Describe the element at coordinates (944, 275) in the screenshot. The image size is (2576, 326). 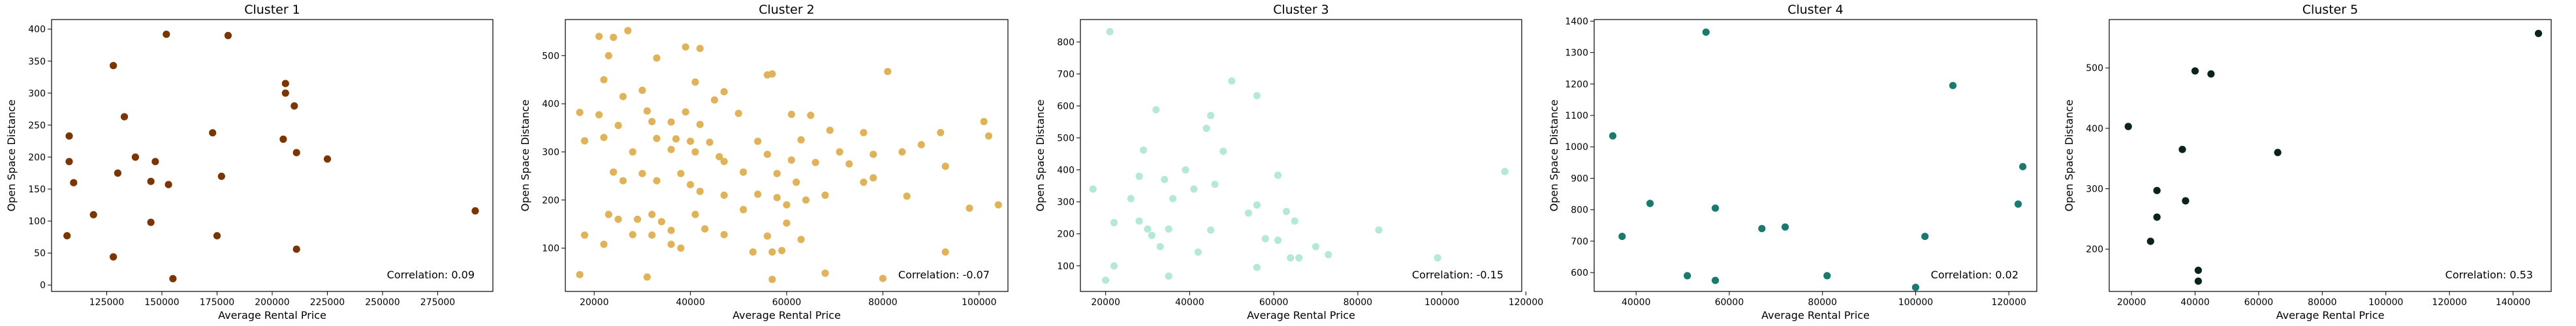
I see `correlation-annotation: Correlation: -0.07` at that location.